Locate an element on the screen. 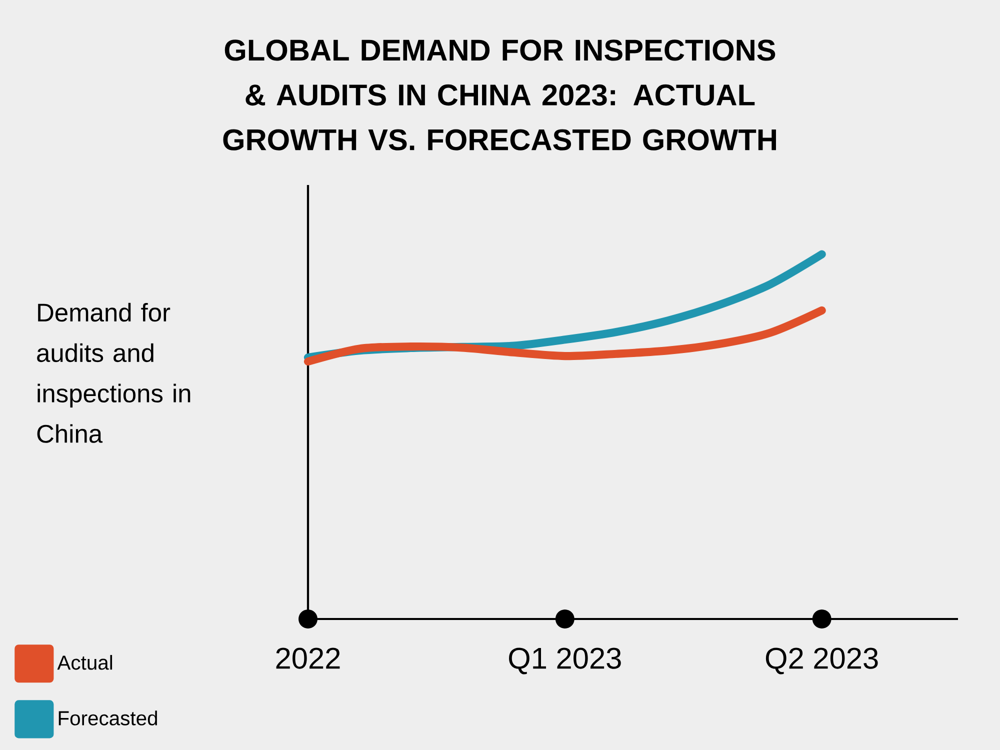 This screenshot has width=1000, height=750. x-tick-label: Q1 2023 is located at coordinates (565, 661).